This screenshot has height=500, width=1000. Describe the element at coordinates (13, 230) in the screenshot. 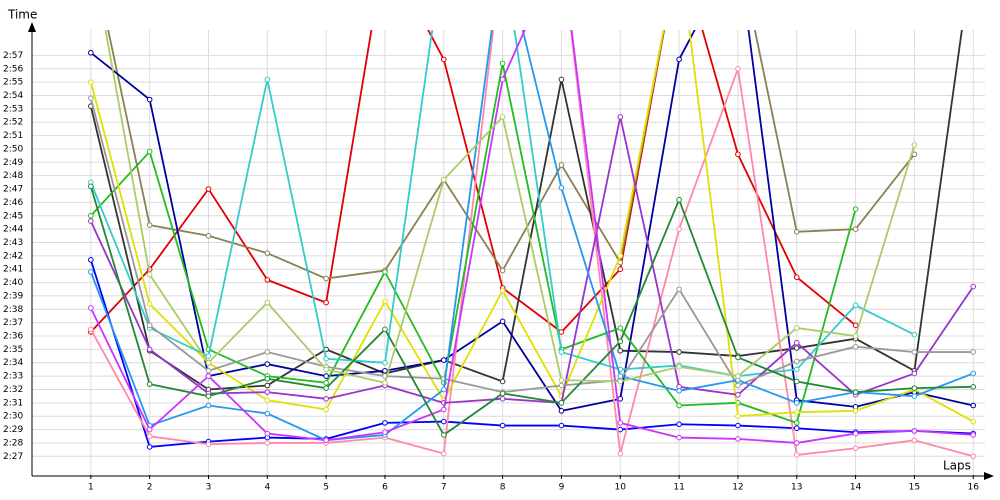

I see `y-tick-label: 2:44` at that location.